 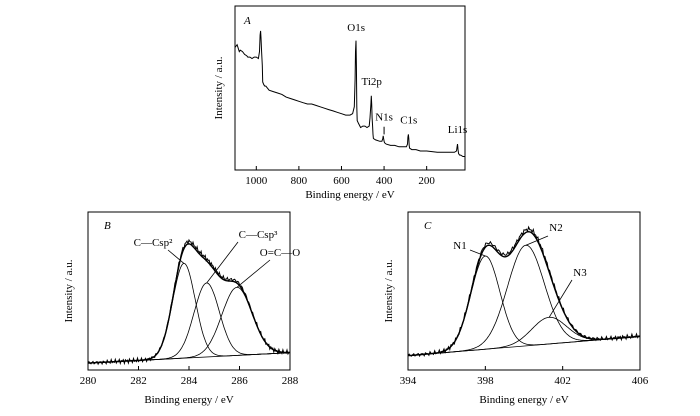 What do you see at coordinates (188, 400) in the screenshot?
I see `panel-b-xlabel: Binding energy / eV` at bounding box center [188, 400].